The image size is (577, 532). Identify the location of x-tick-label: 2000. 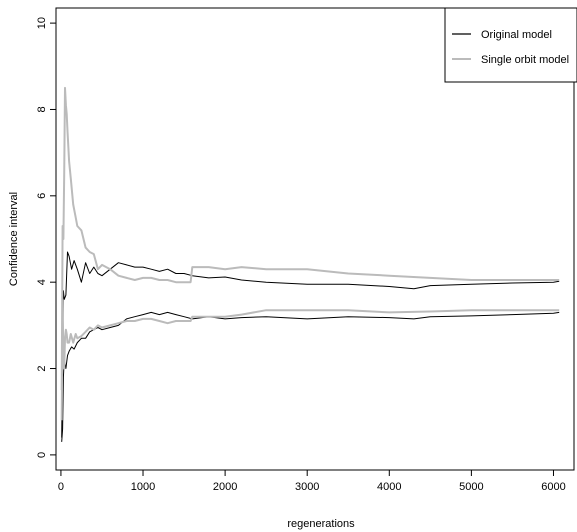
(225, 487).